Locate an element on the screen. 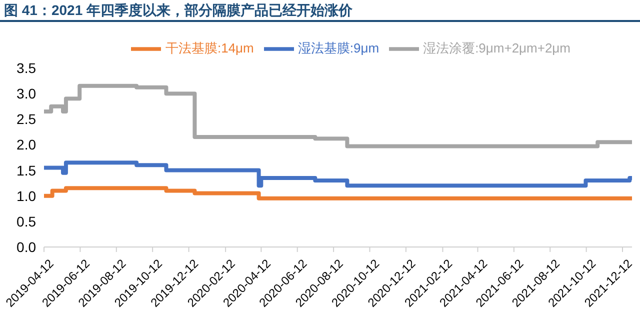 Image resolution: width=640 pixels, height=329 pixels. y-tick-label: 2.0 is located at coordinates (26, 144).